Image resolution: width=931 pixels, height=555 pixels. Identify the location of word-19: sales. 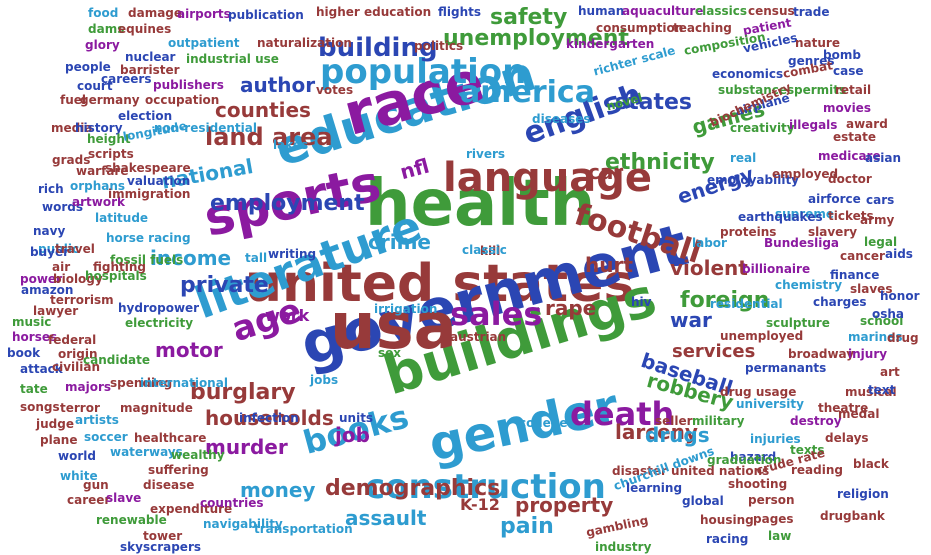
(496, 314).